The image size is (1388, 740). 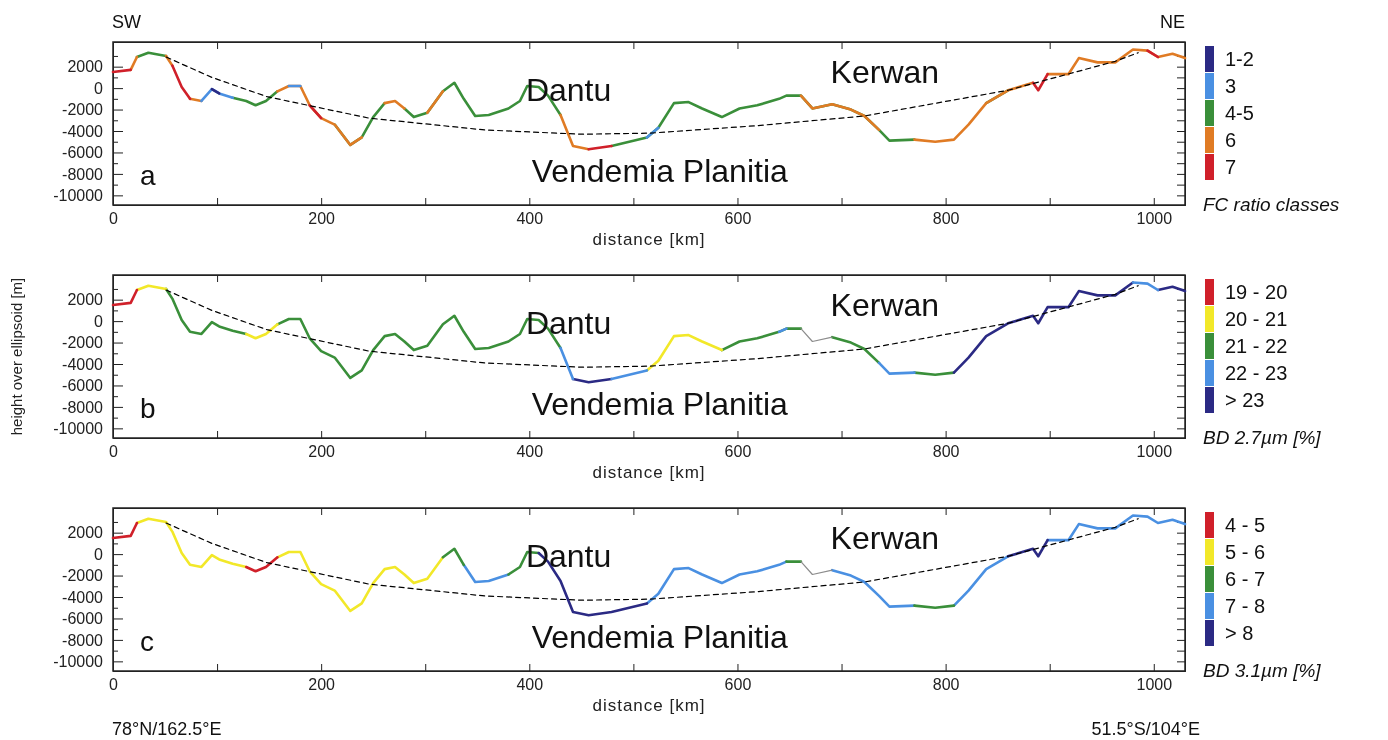 What do you see at coordinates (1256, 373) in the screenshot?
I see `legend-label: 22 - 23` at bounding box center [1256, 373].